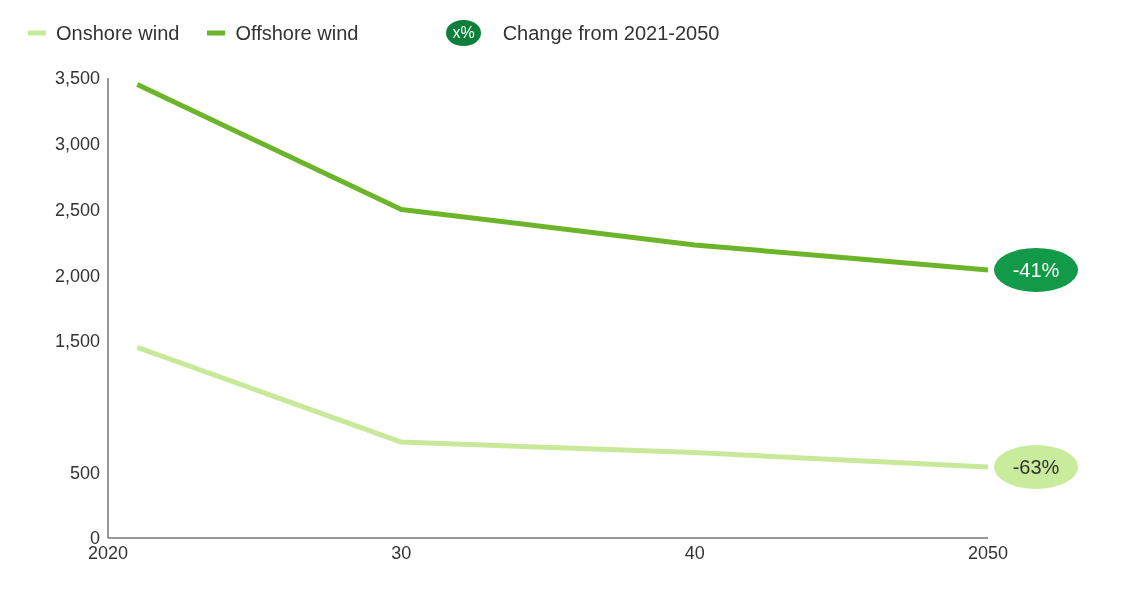  I want to click on y-tick-label: 3,000, so click(77, 144).